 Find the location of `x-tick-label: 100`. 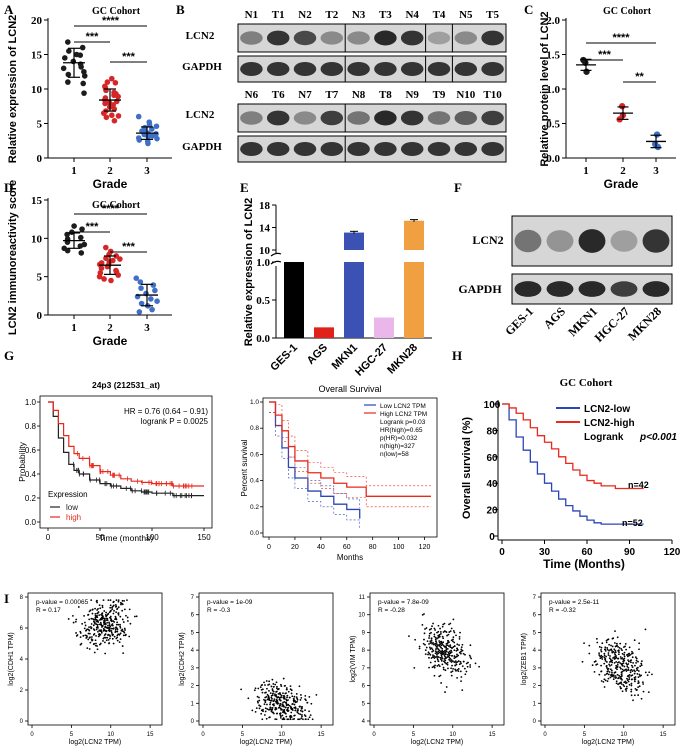

x-tick-label: 100 is located at coordinates (399, 547).